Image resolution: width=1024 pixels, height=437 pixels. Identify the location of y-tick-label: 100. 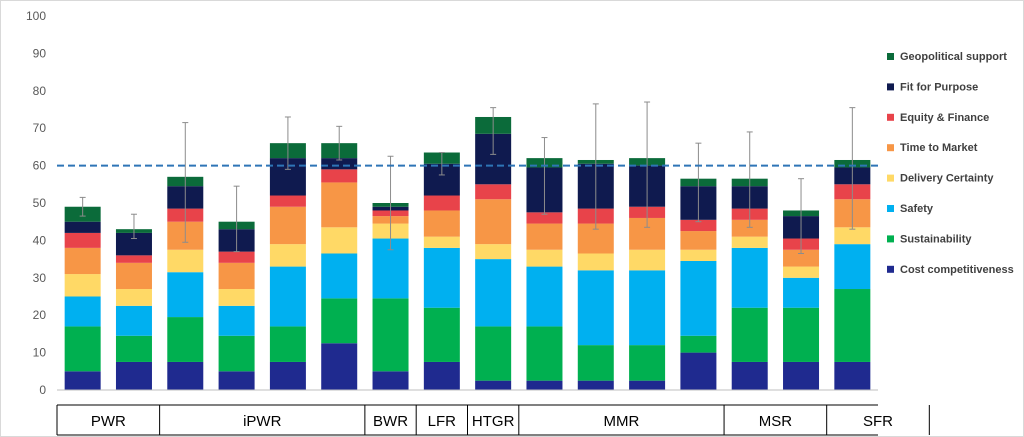
(36, 16).